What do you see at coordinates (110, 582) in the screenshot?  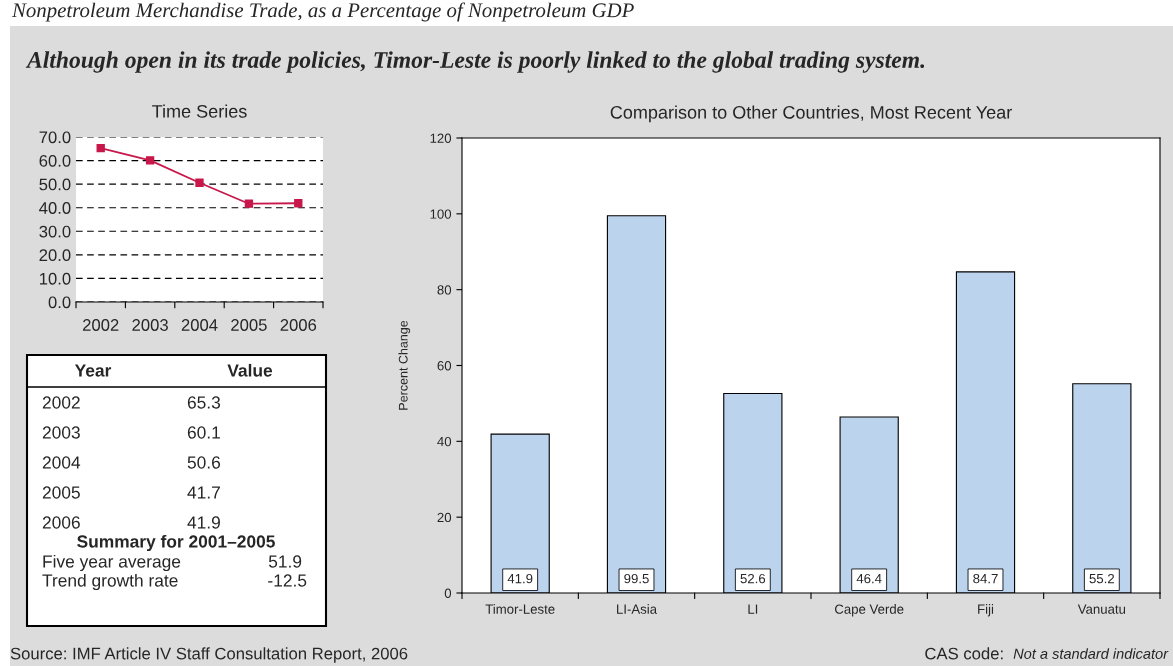 I see `text: Trend growth rate` at bounding box center [110, 582].